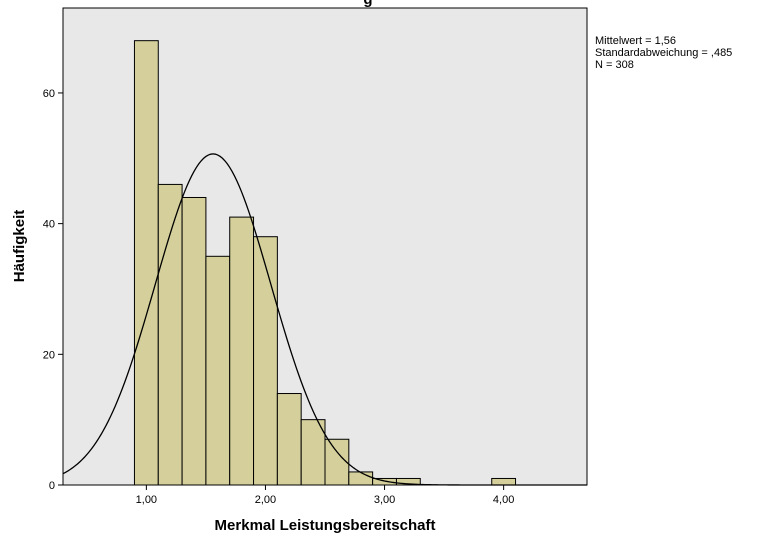  Describe the element at coordinates (384, 500) in the screenshot. I see `x-tick-label: 3,00` at that location.